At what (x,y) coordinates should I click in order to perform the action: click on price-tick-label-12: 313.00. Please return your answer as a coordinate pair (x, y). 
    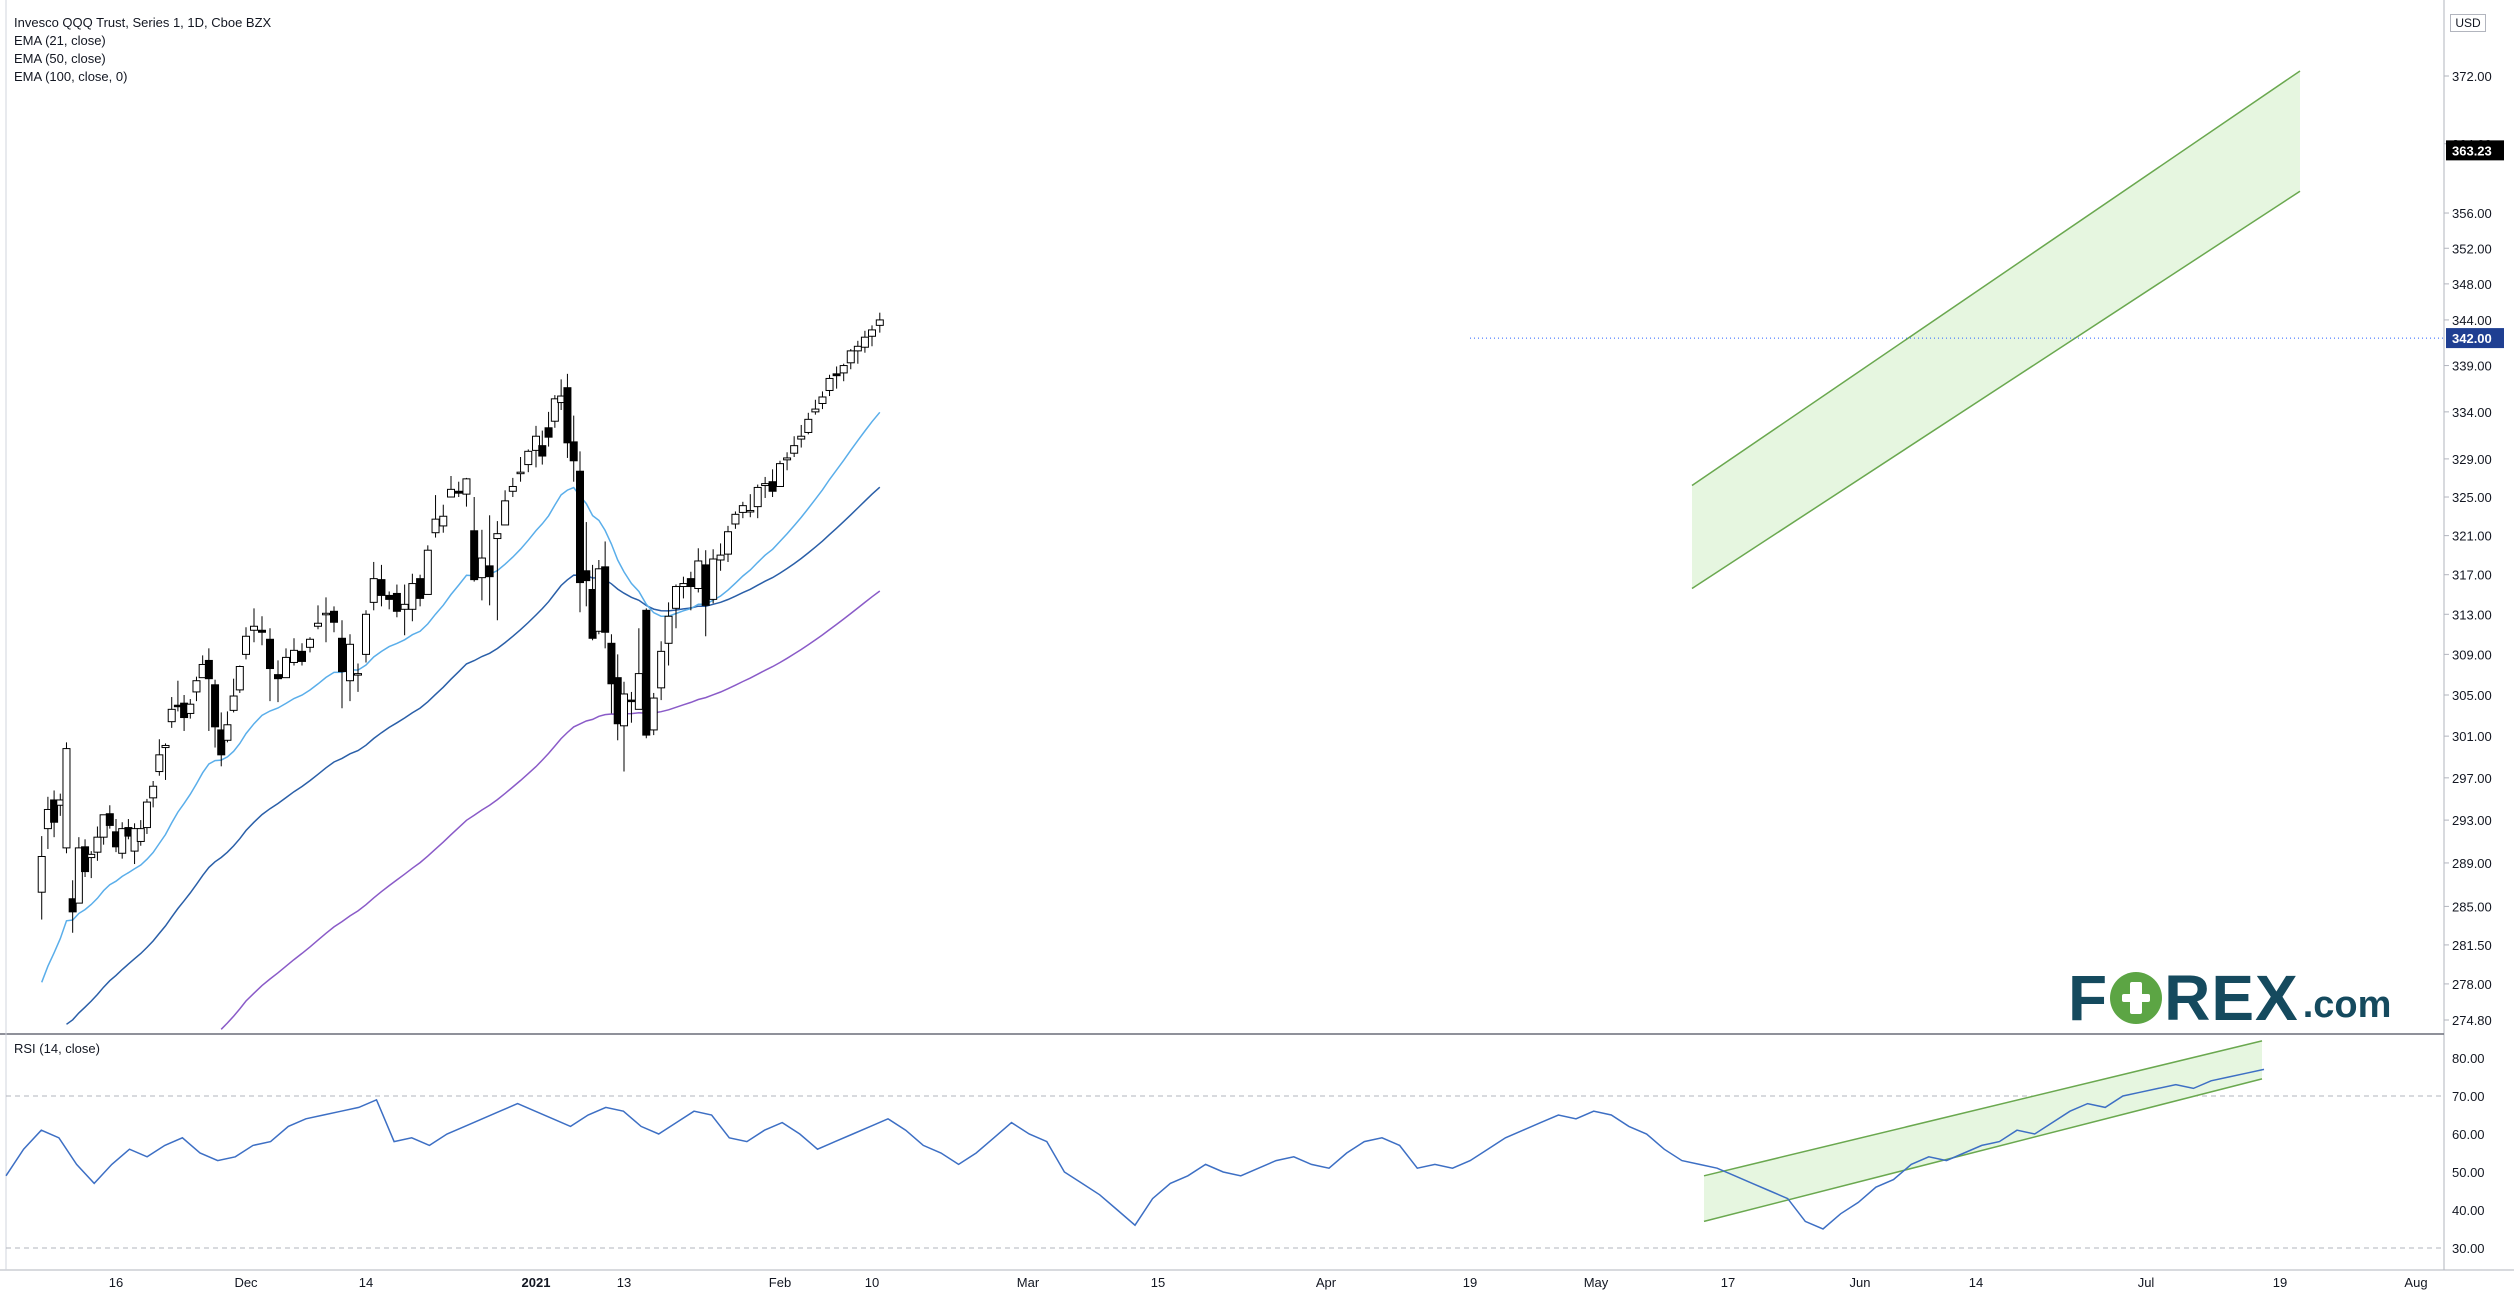
    Looking at the image, I should click on (2472, 614).